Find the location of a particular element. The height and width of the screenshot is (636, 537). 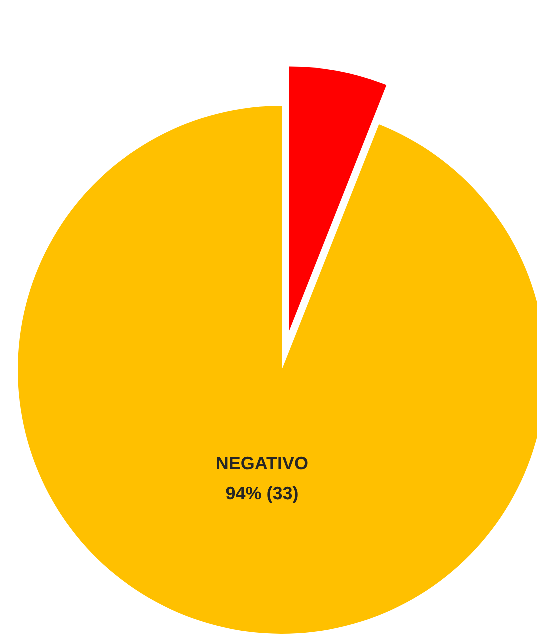

slice-label: NEGATIVO is located at coordinates (262, 464).